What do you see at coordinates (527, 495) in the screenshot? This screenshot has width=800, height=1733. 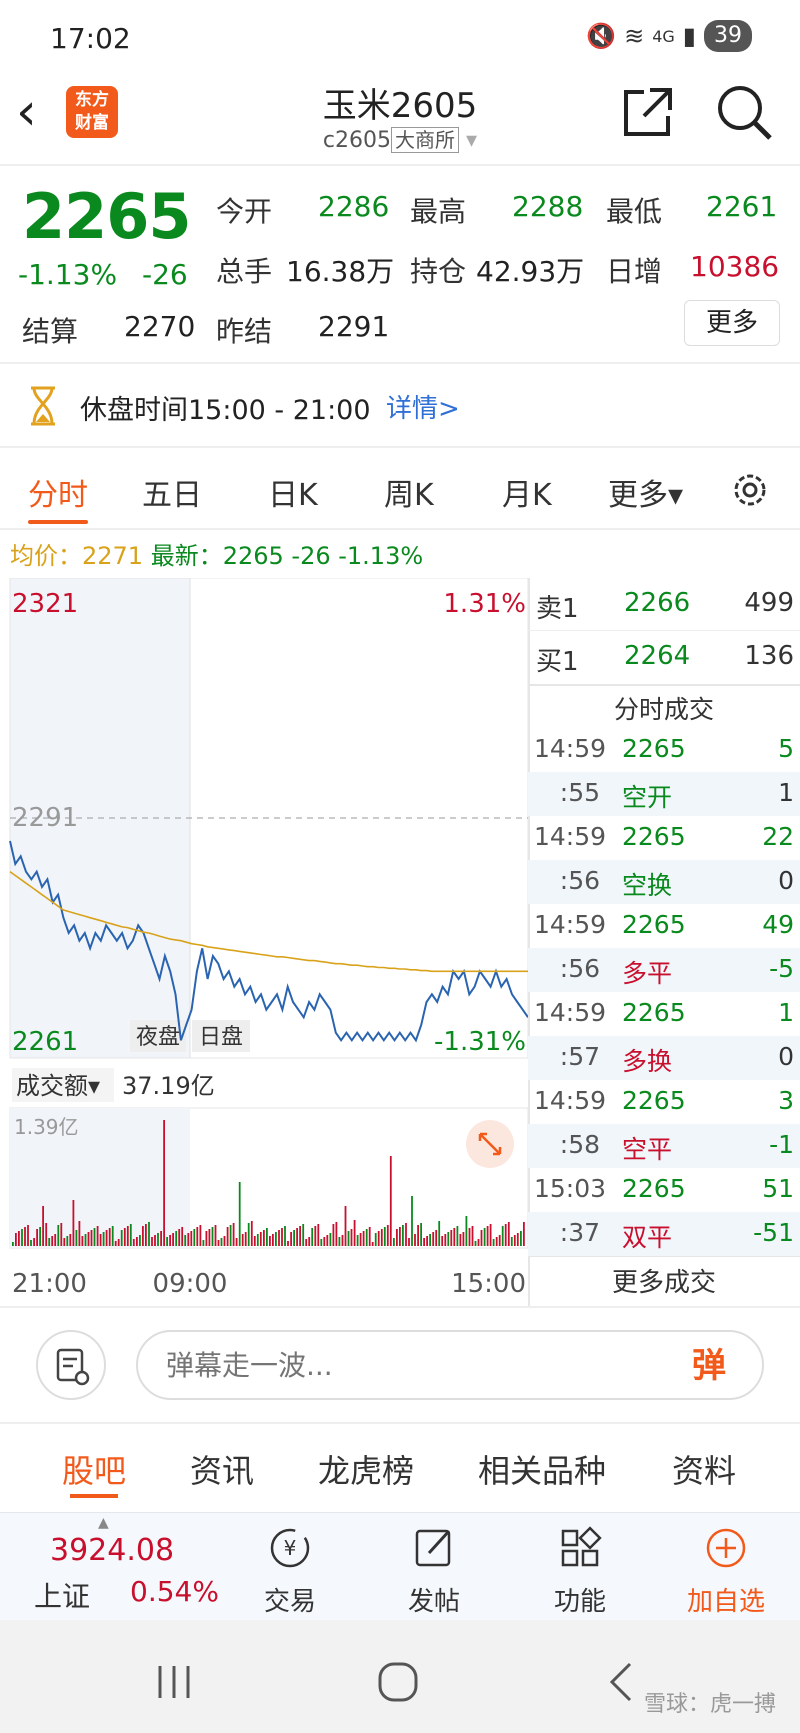 I see `tab-monthly-k: 月K` at bounding box center [527, 495].